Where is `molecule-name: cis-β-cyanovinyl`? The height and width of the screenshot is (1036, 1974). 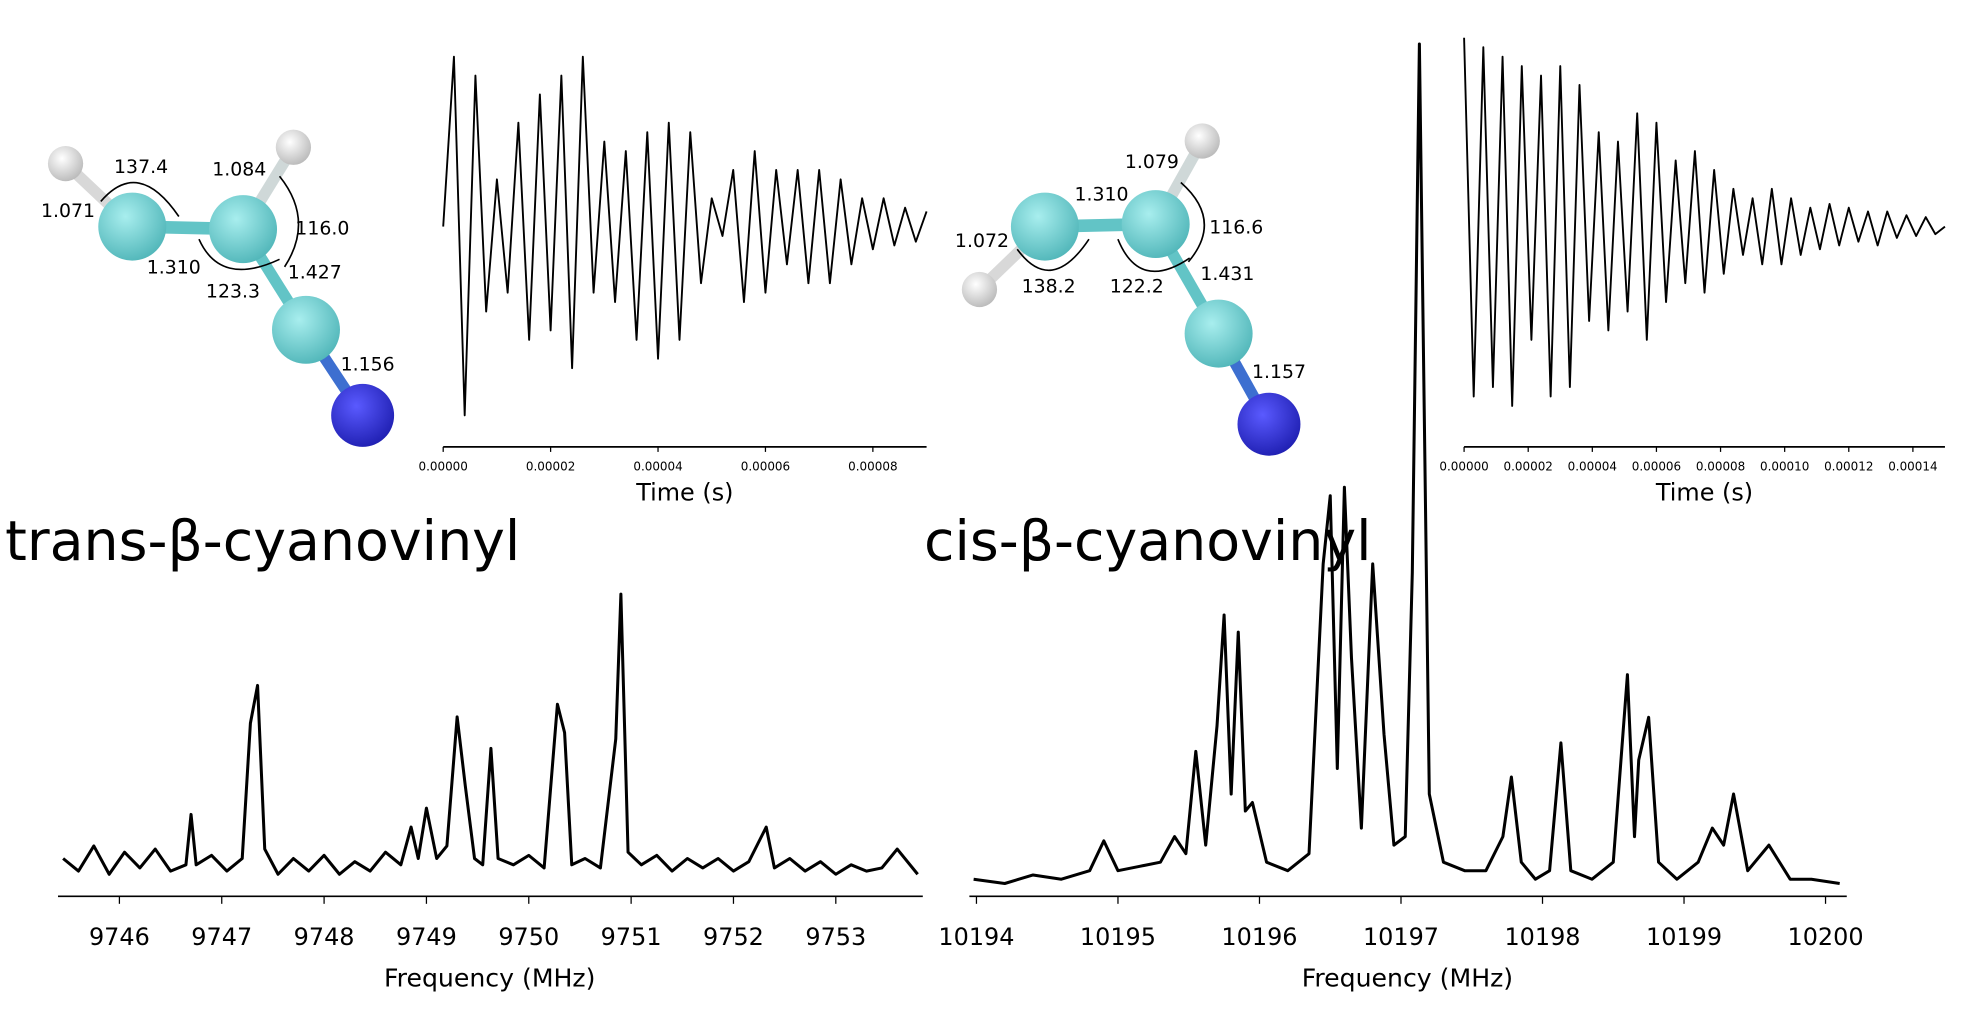
molecule-name: cis-β-cyanovinyl is located at coordinates (1148, 542).